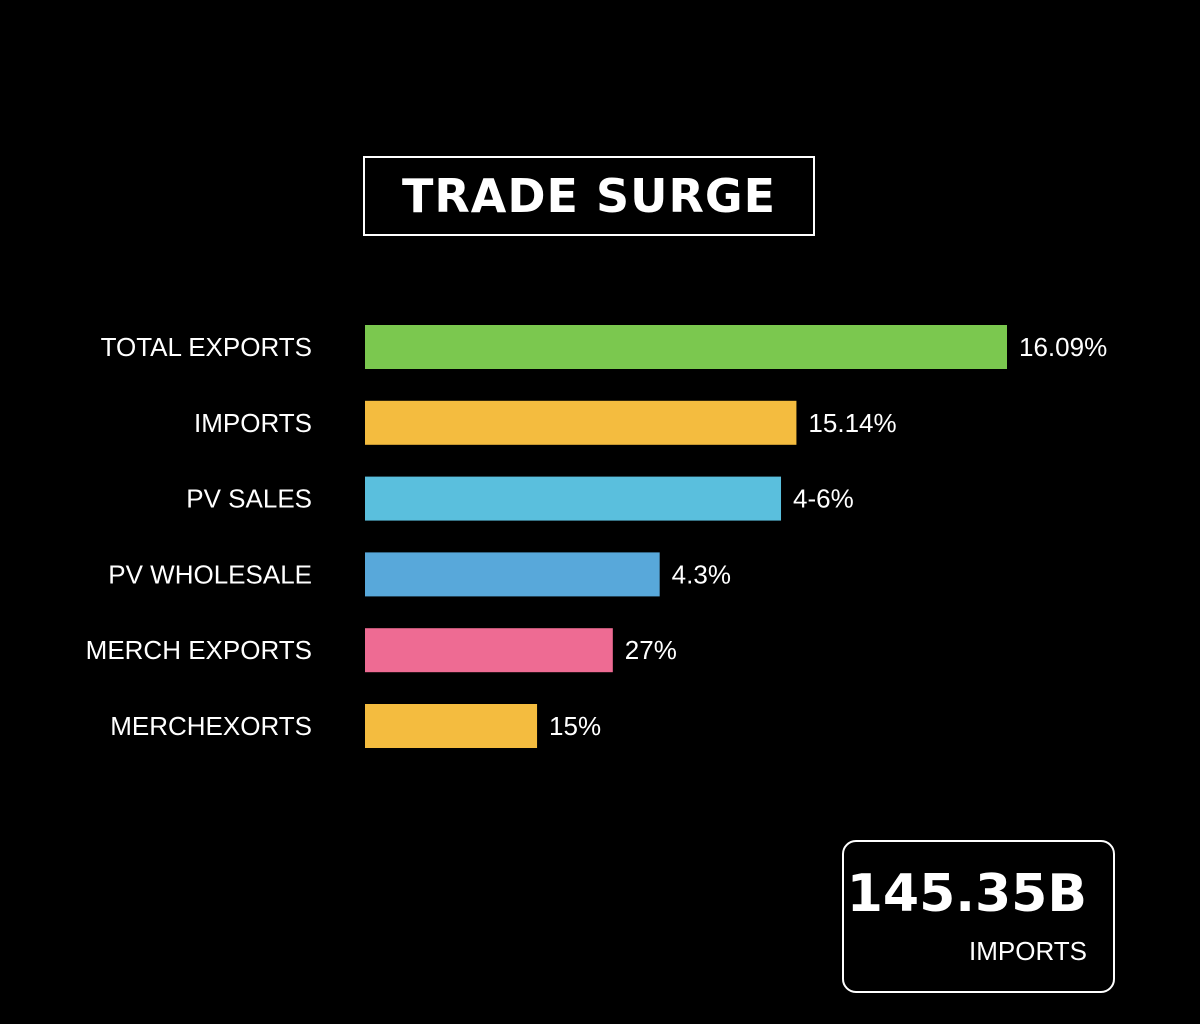  Describe the element at coordinates (823, 499) in the screenshot. I see `value-label: 4-6%` at that location.